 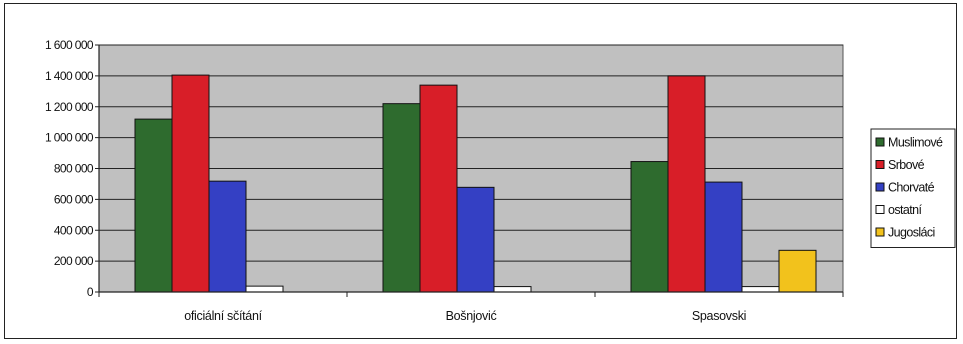 What do you see at coordinates (227, 236) in the screenshot?
I see `bar-chorvaté-1` at bounding box center [227, 236].